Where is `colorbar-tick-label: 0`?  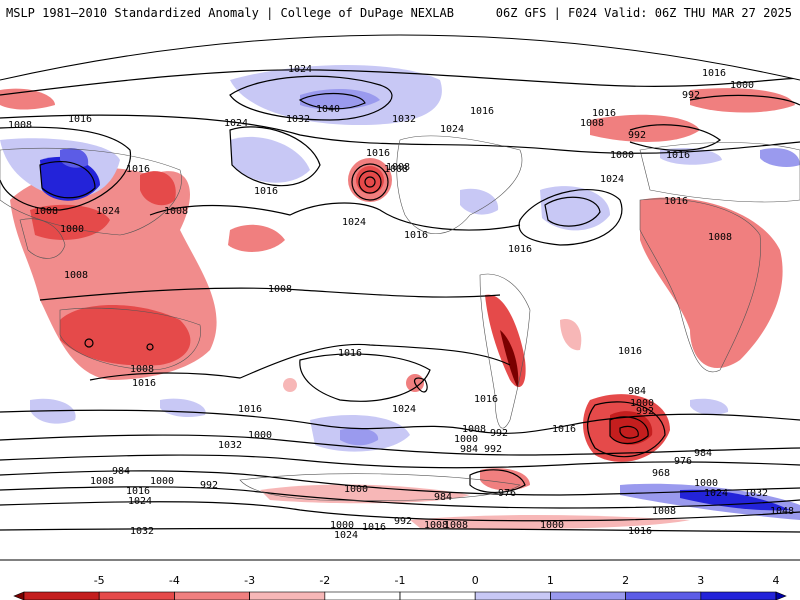
colorbar-tick-label: 0 is located at coordinates (475, 580).